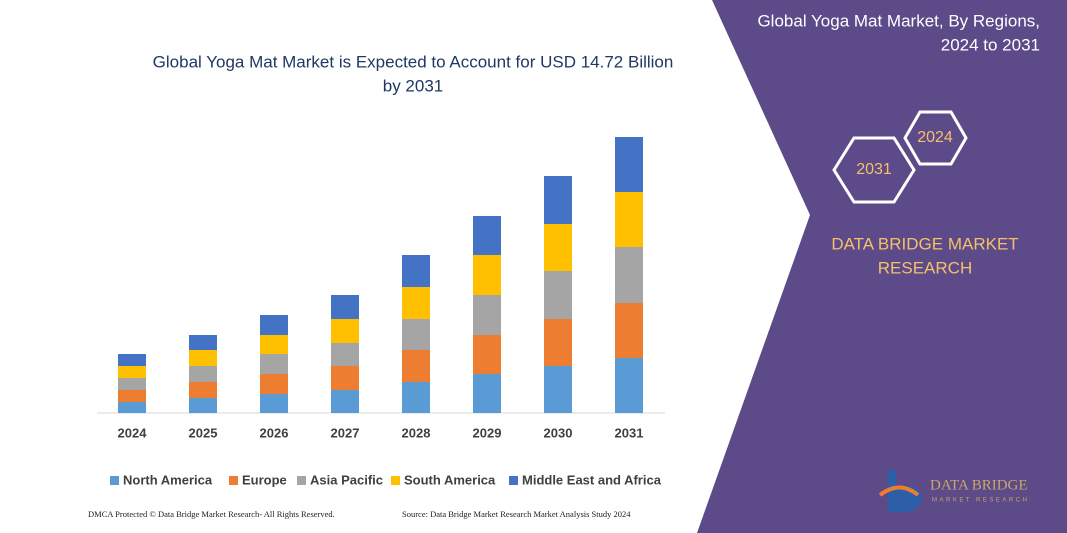  Describe the element at coordinates (980, 501) in the screenshot. I see `logo-text: MARKET RESEARCH` at that location.